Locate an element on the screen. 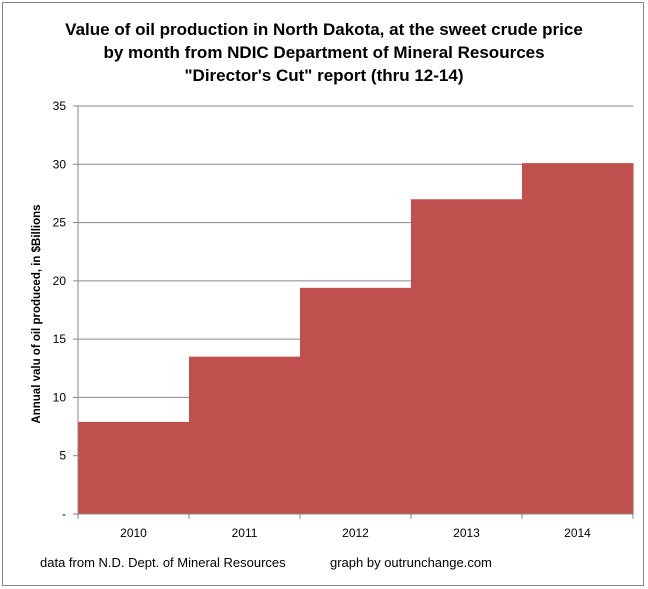 The width and height of the screenshot is (648, 589). y-tick-label: 5 is located at coordinates (62, 456).